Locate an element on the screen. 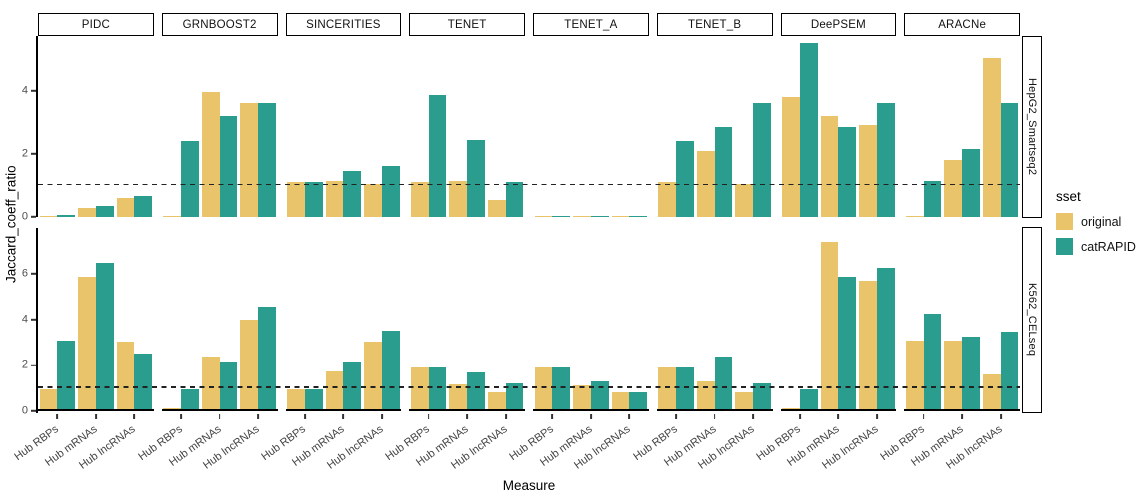 The image size is (1144, 497). x-axis-title: Measure is located at coordinates (529, 485).